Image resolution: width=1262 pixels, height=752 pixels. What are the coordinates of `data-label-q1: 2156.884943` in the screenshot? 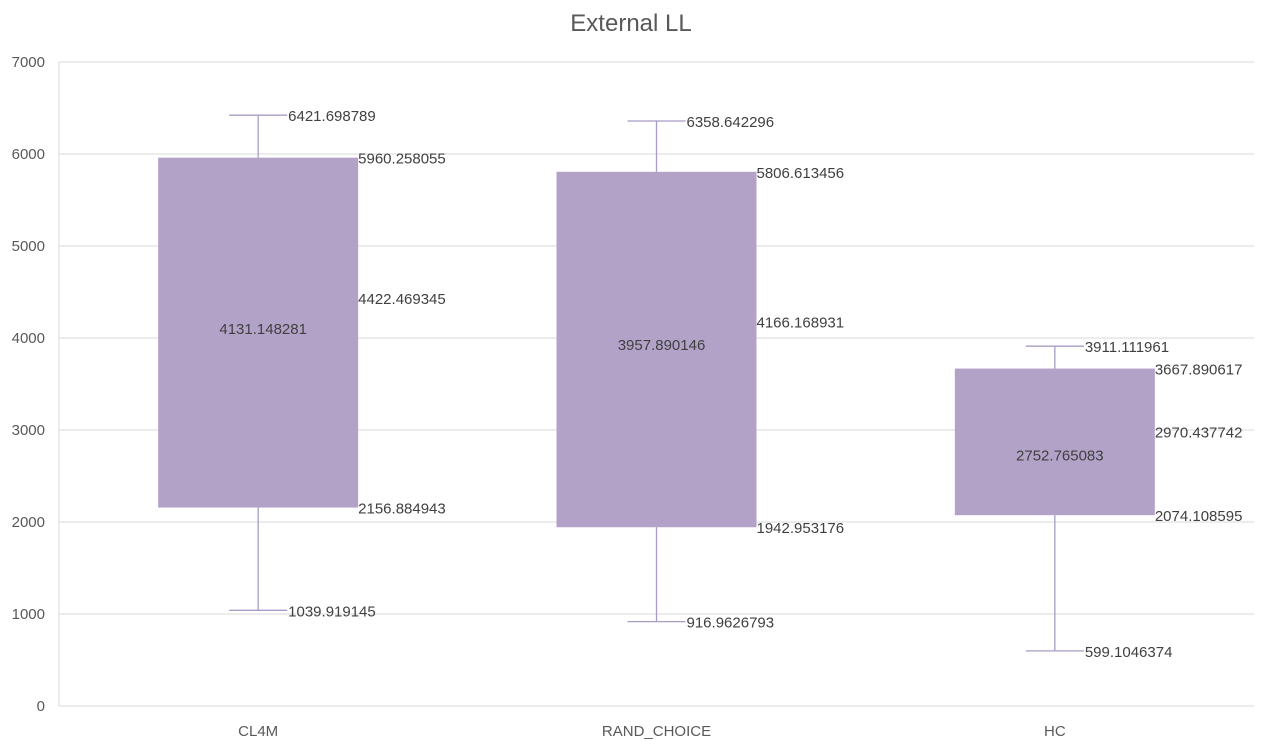 It's located at (402, 509).